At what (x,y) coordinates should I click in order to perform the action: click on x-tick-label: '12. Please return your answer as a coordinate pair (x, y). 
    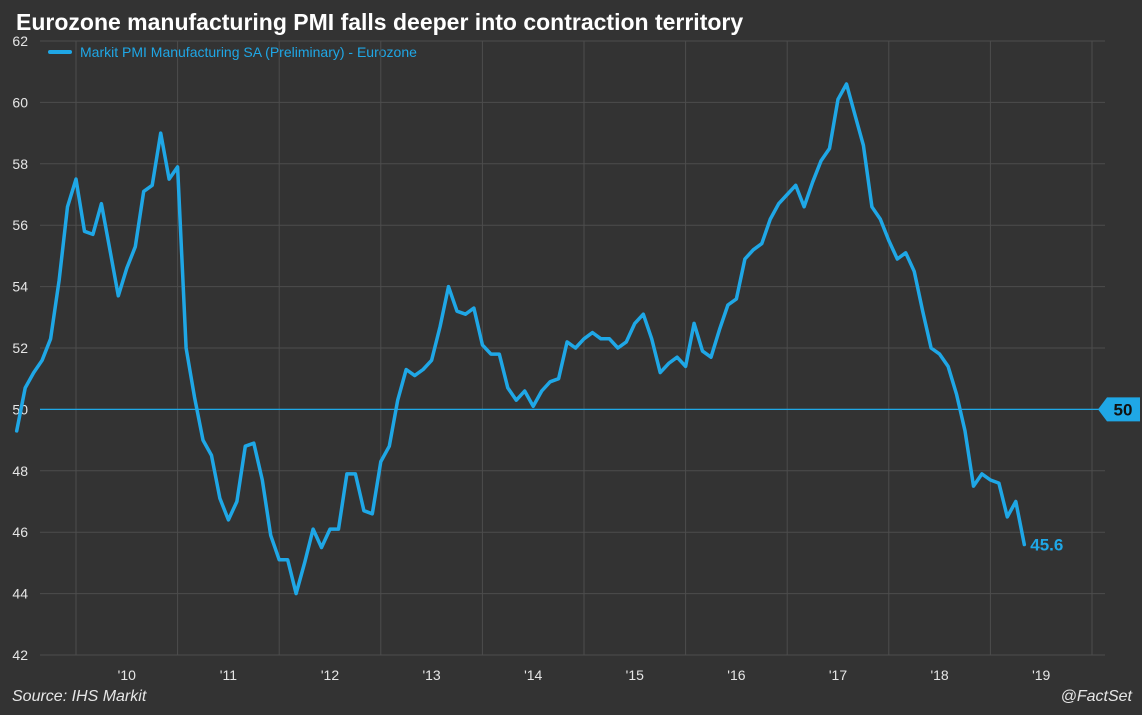
    Looking at the image, I should click on (330, 675).